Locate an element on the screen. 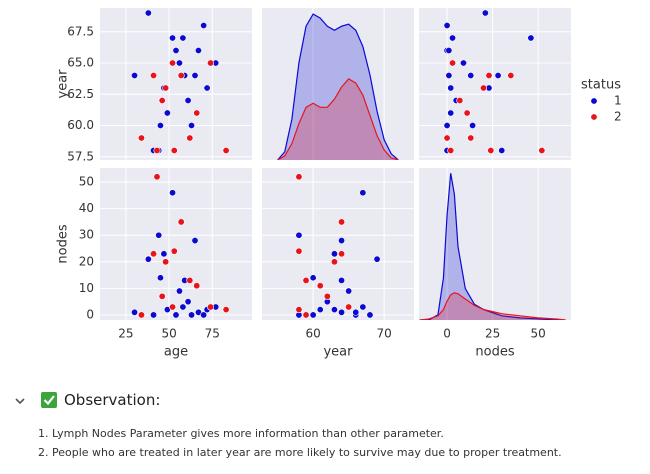 The height and width of the screenshot is (474, 650). y-tick-label: 62.5 is located at coordinates (80, 94).